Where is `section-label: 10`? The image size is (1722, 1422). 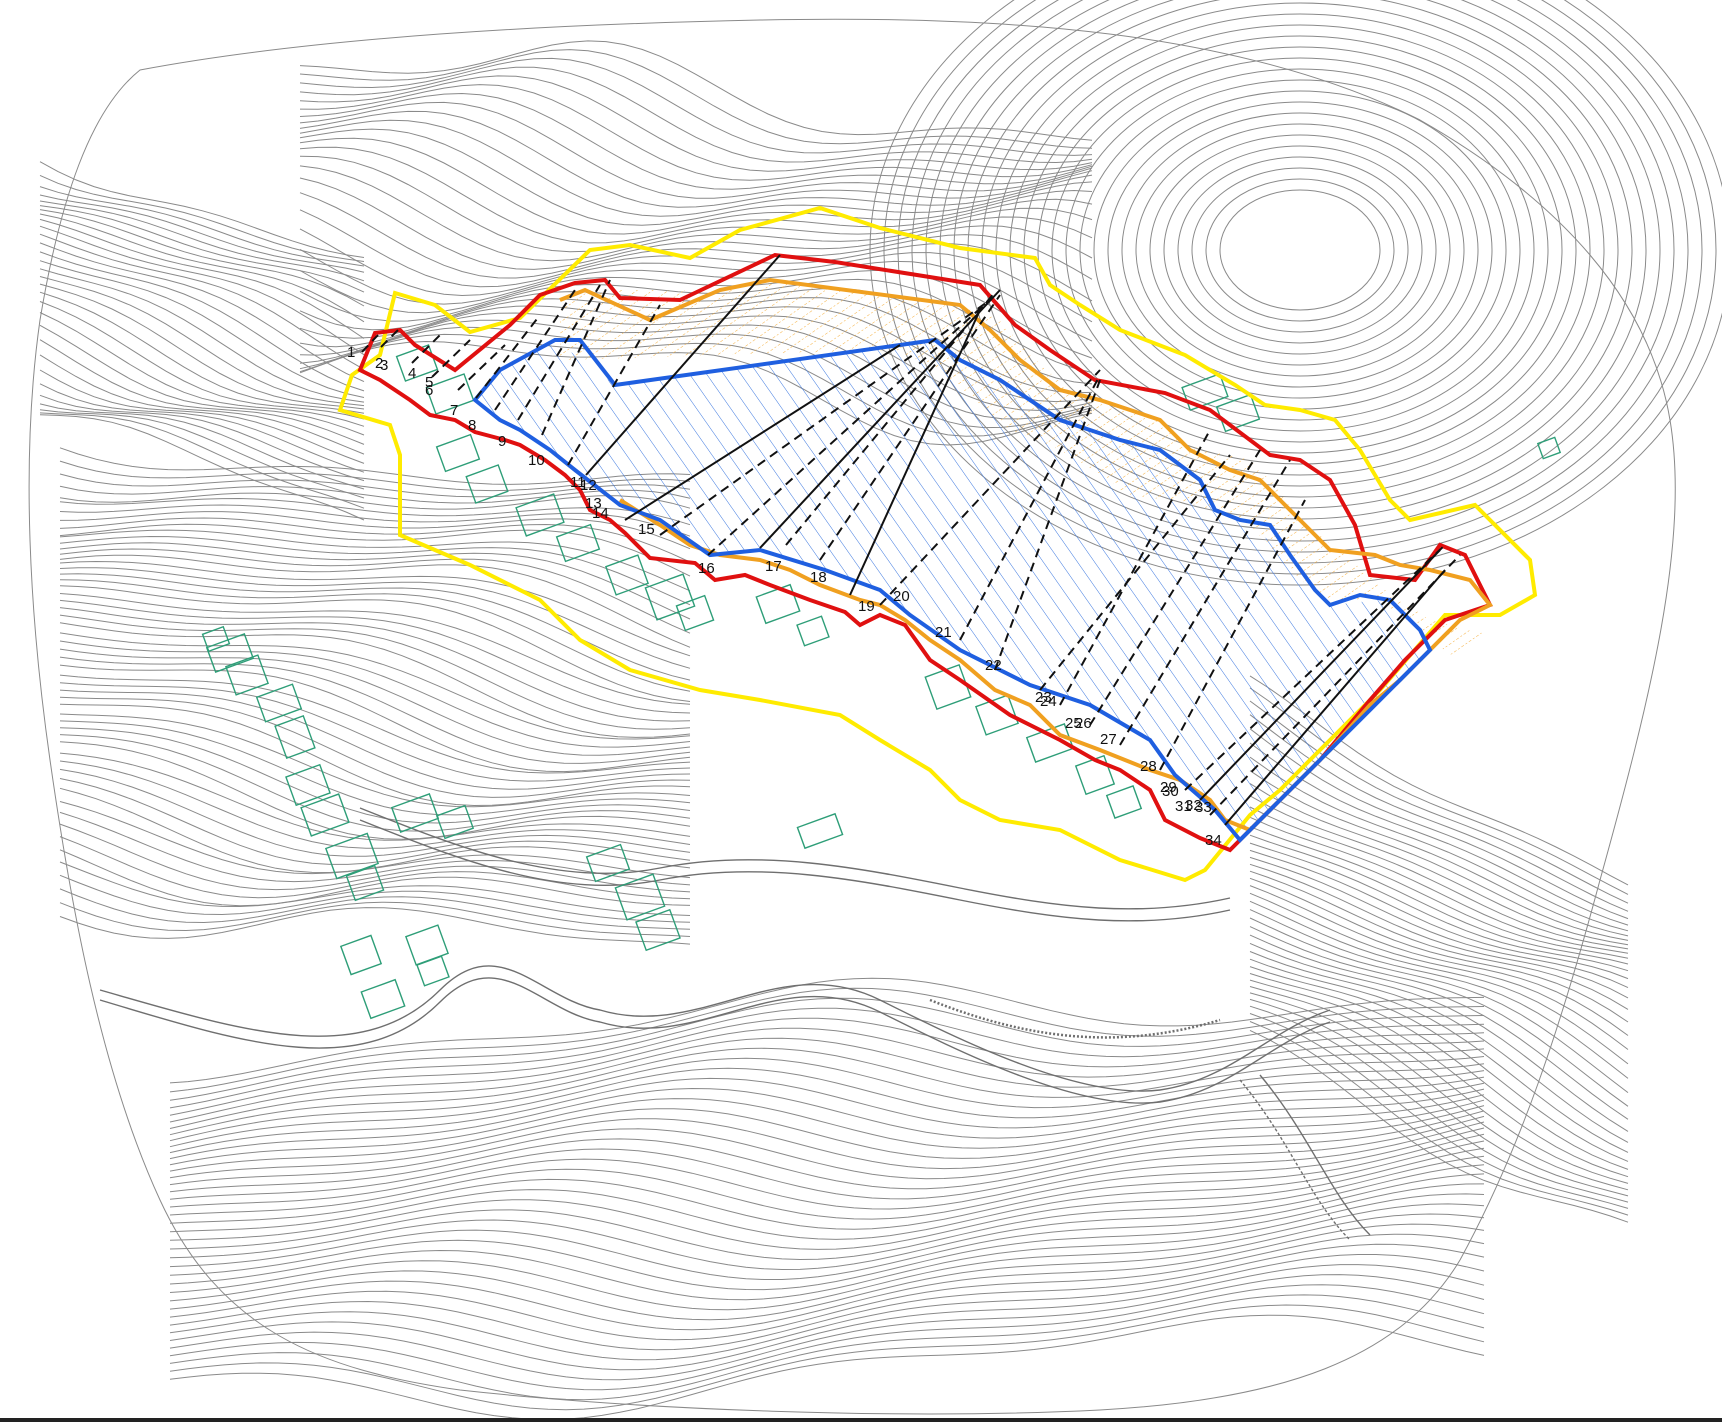 section-label: 10 is located at coordinates (536, 460).